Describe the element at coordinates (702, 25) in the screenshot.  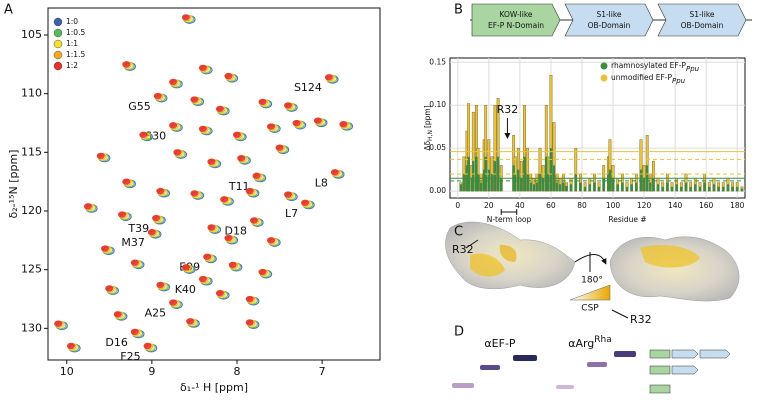
I see `domain-label: OB-Domain` at that location.